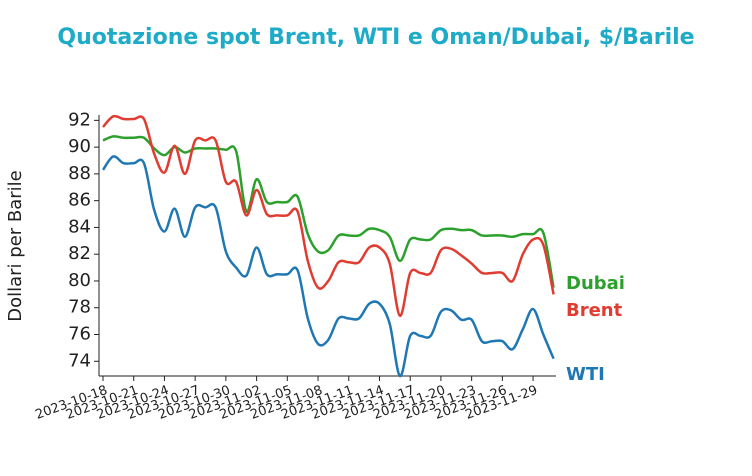 The image size is (752, 476). Describe the element at coordinates (79, 226) in the screenshot. I see `y-tick-label: 84` at that location.